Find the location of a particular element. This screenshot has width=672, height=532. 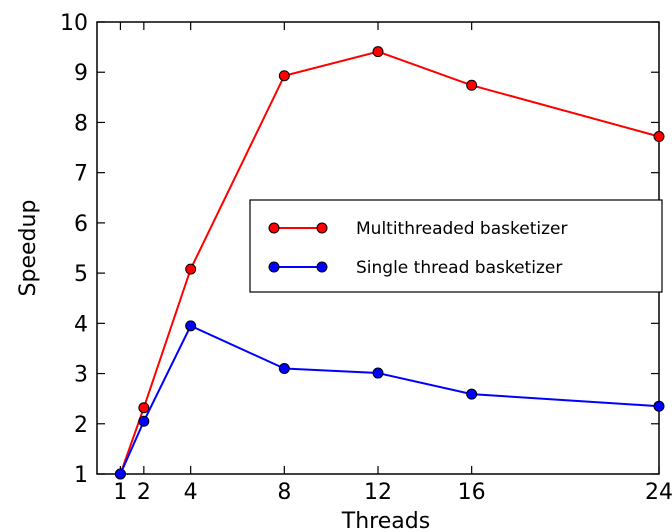

y-tick-label: 3 is located at coordinates (81, 375).